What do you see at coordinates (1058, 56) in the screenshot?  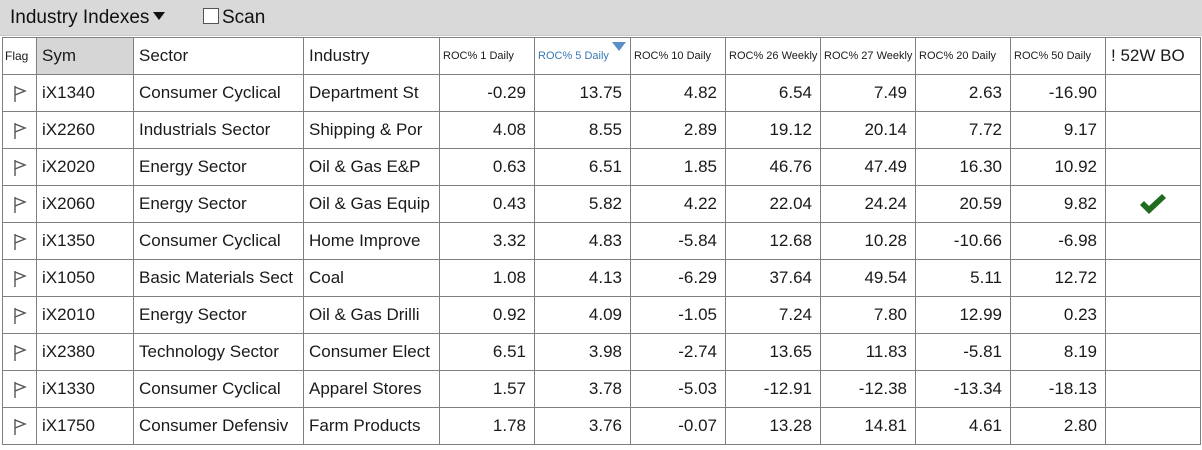 I see `column-header-roc50: ROC% 50 Daily` at bounding box center [1058, 56].